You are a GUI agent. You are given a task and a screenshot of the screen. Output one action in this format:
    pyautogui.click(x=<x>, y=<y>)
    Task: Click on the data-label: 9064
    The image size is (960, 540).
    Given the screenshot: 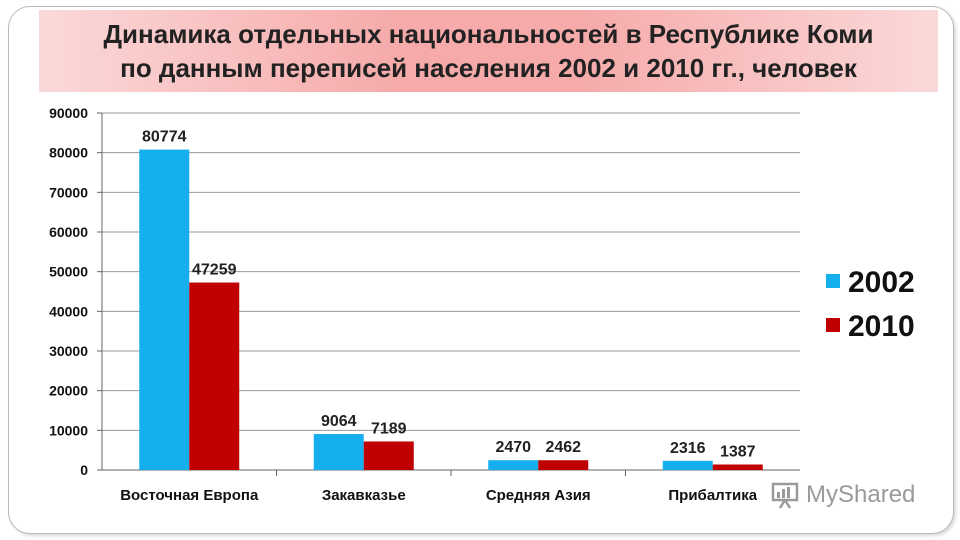 What is the action you would take?
    pyautogui.click(x=339, y=421)
    